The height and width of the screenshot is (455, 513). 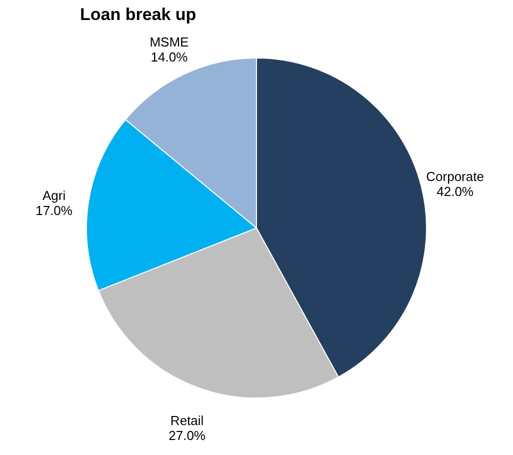 What do you see at coordinates (169, 57) in the screenshot?
I see `data-label: 14.0%` at bounding box center [169, 57].